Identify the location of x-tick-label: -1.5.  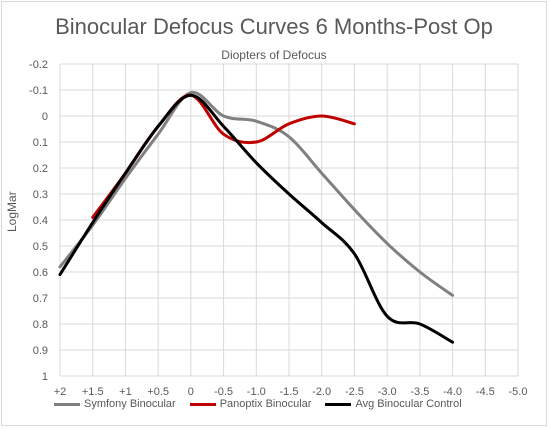
(289, 392).